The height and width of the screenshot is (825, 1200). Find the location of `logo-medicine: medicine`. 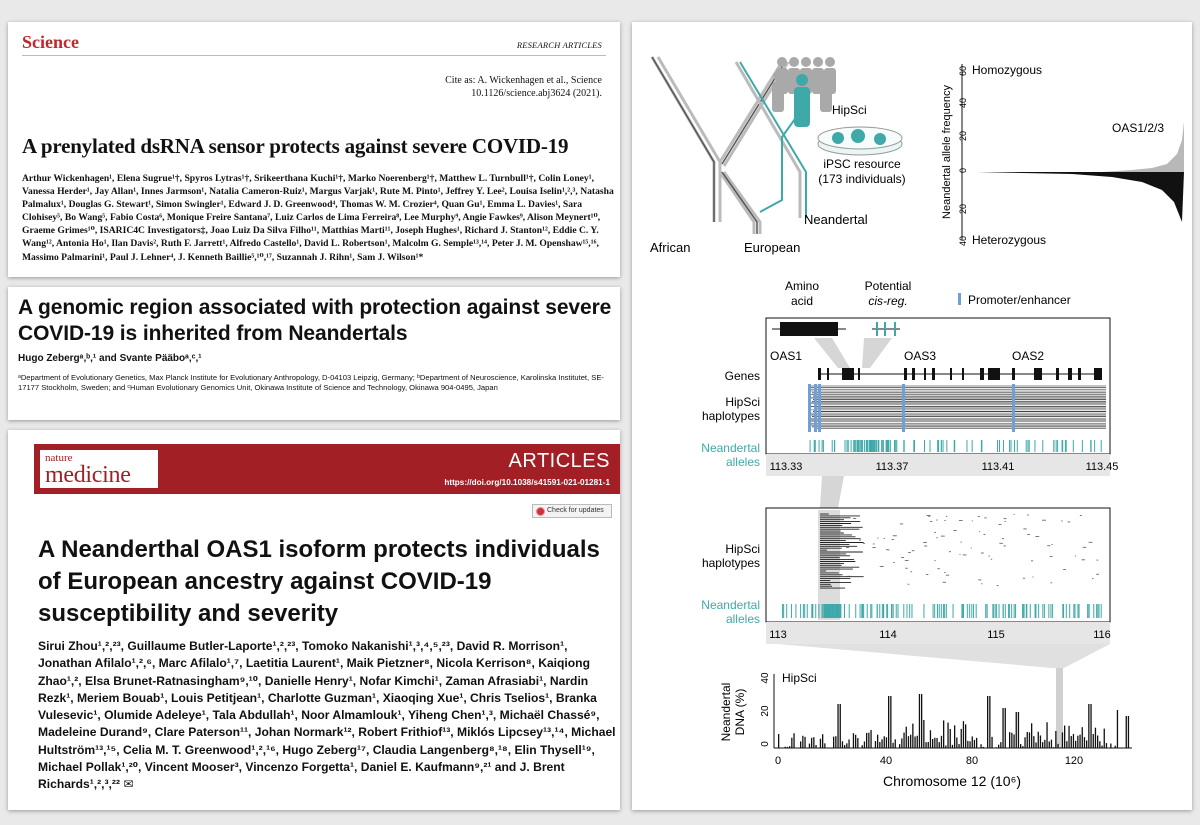

logo-medicine: medicine is located at coordinates (88, 475).